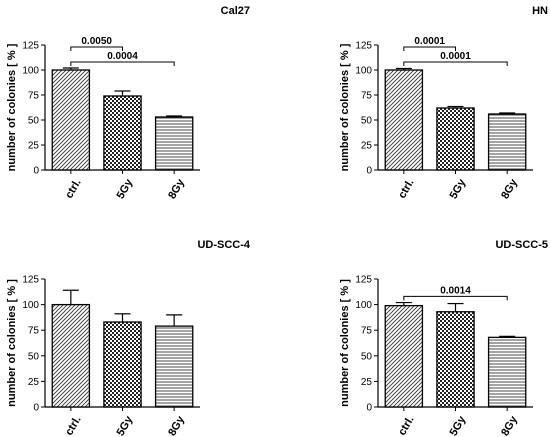 The width and height of the screenshot is (550, 437). I want to click on p-value-label: 0.0014, so click(455, 290).